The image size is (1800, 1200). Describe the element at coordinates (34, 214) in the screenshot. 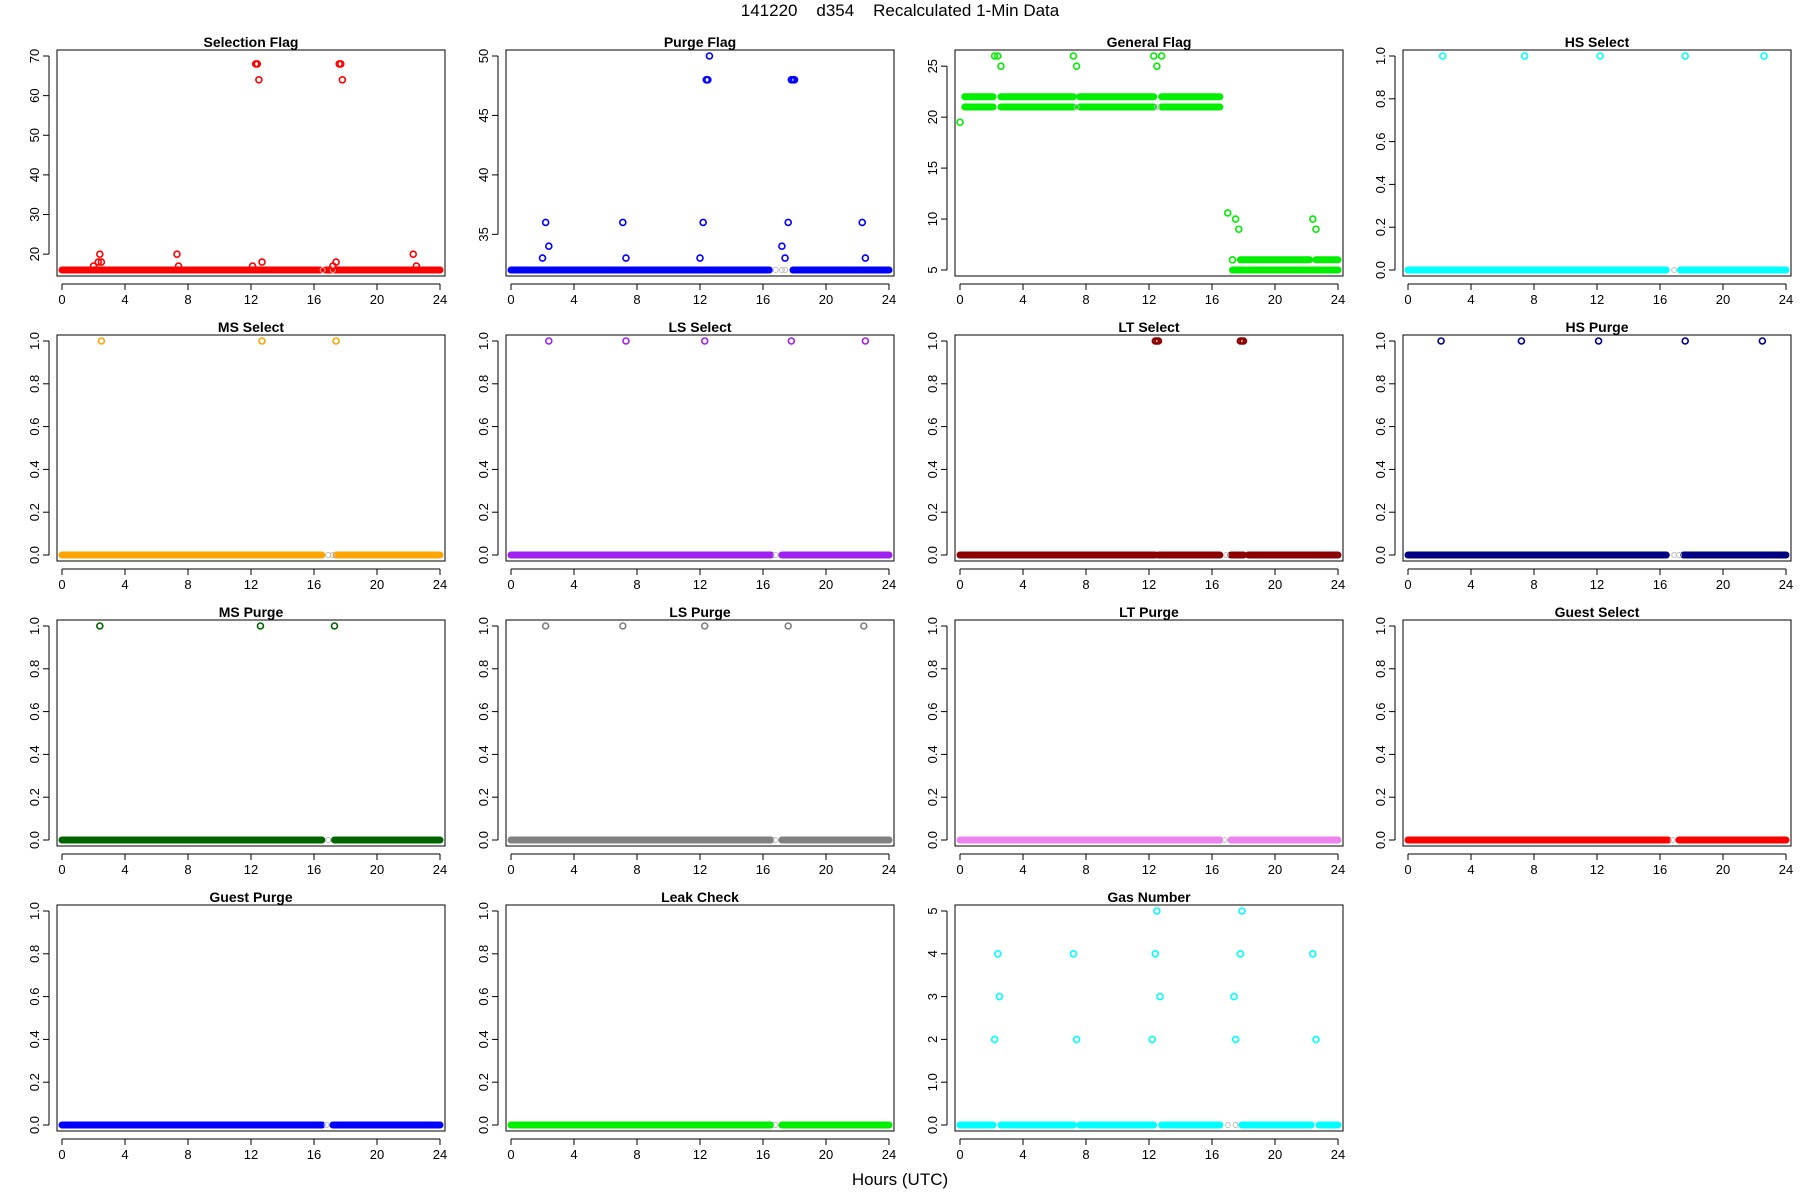

I see `y-tick-label: 30` at that location.